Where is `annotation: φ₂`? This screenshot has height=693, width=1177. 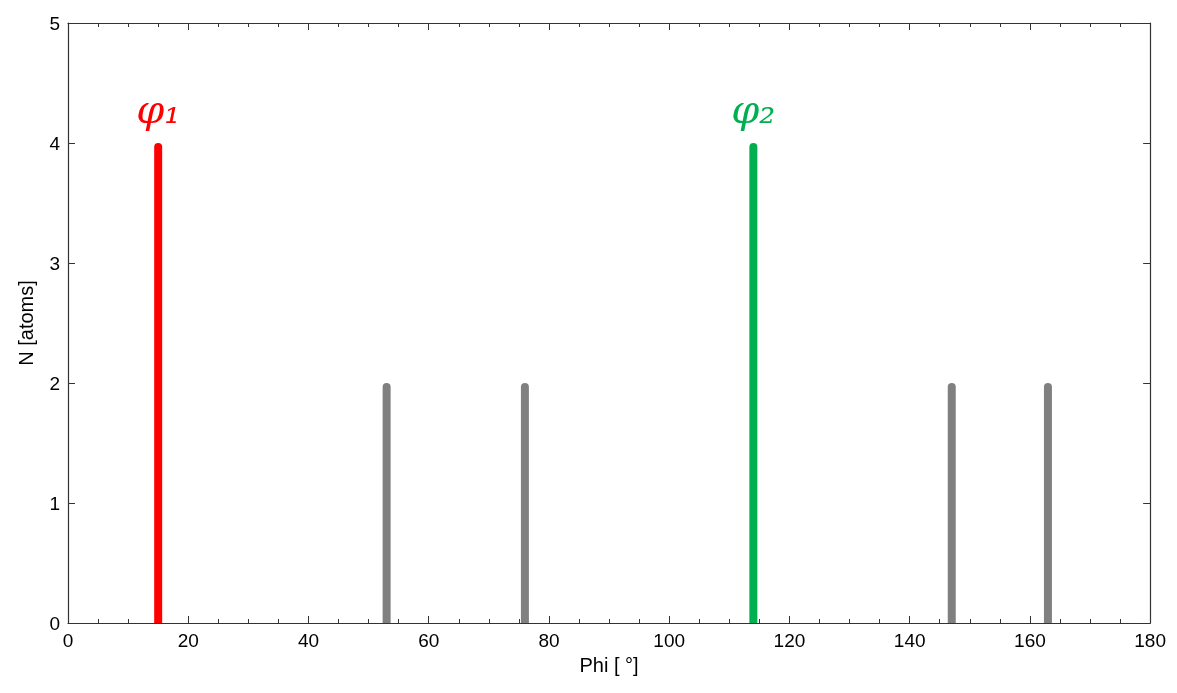 annotation: φ₂ is located at coordinates (753, 109).